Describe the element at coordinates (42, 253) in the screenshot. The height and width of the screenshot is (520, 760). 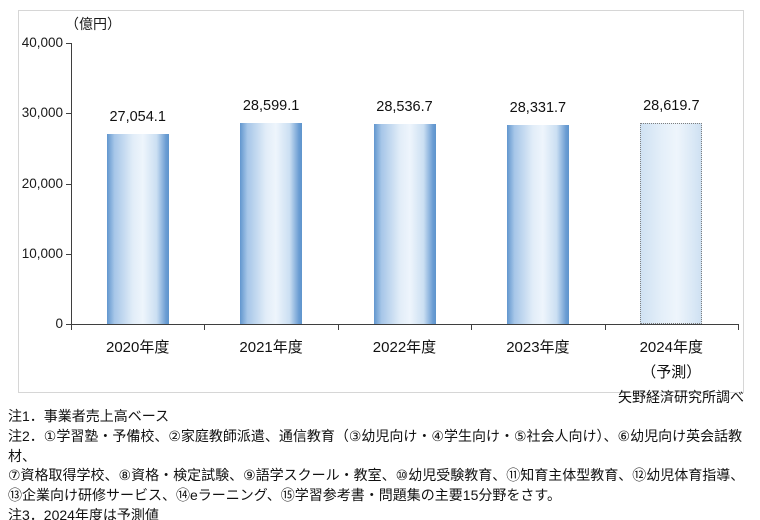
I see `y-axis-tick-label: 10,000` at that location.